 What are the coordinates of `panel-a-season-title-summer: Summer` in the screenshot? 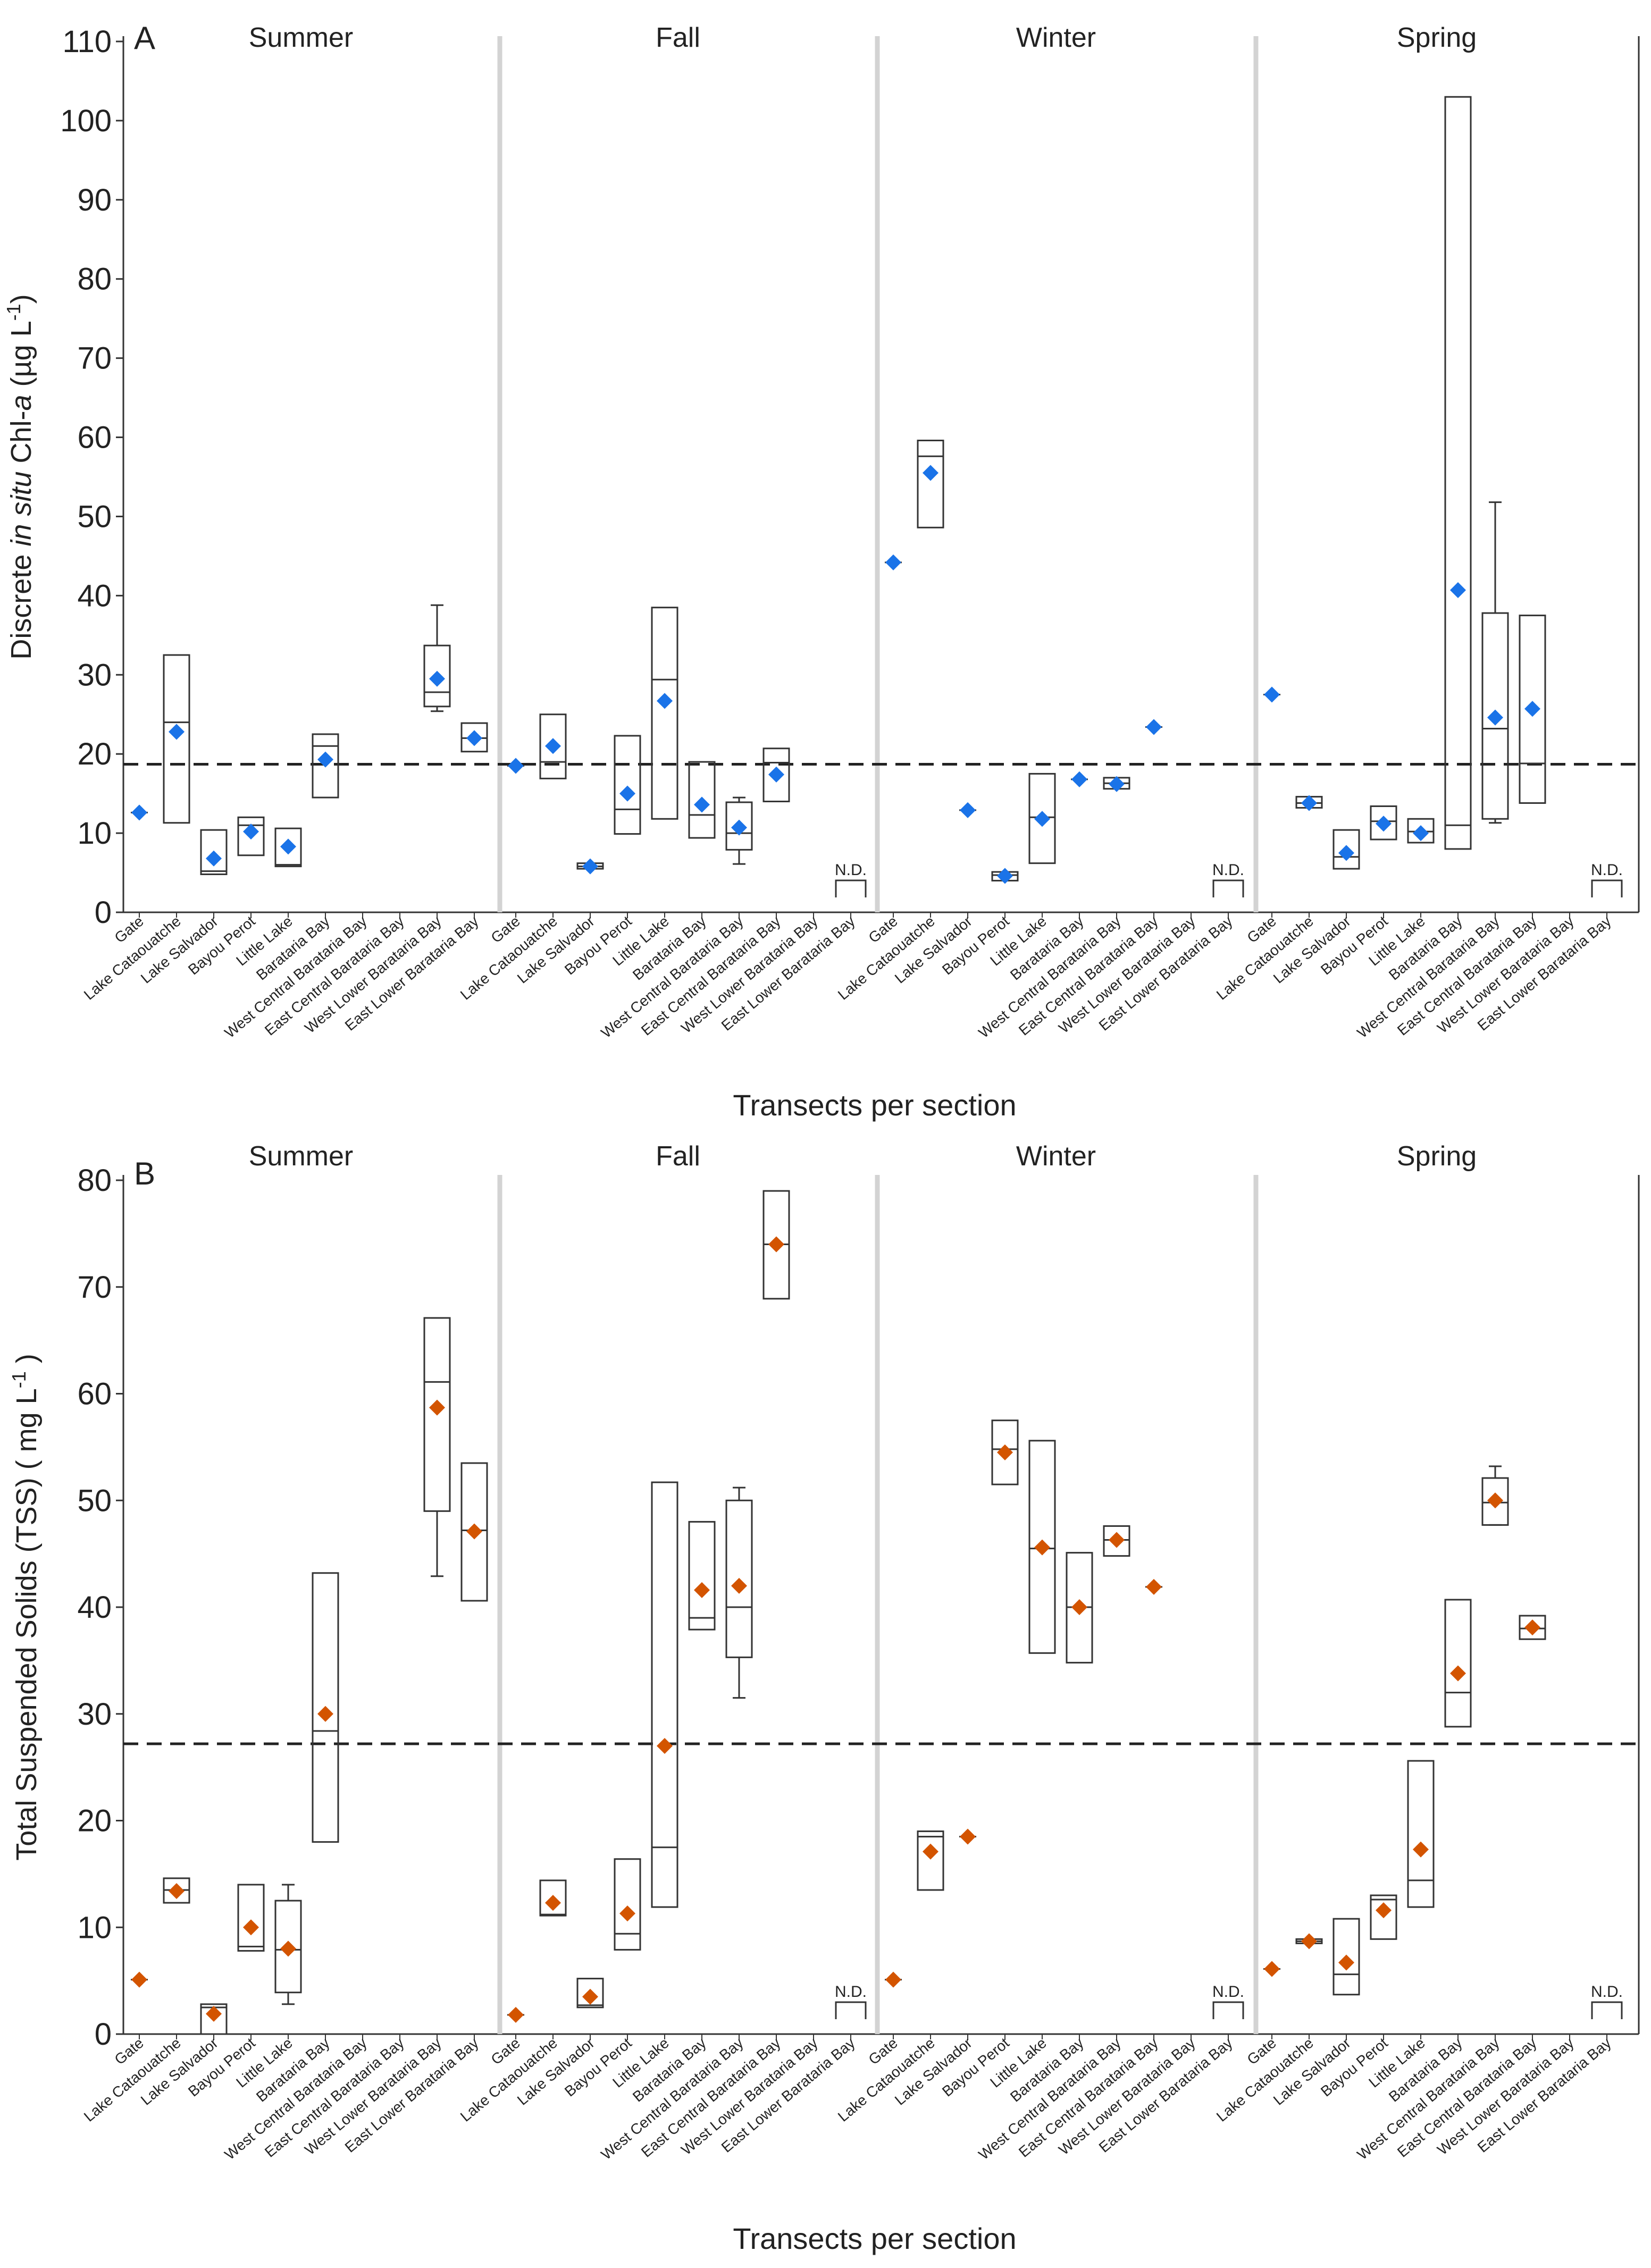 It's located at (301, 37).